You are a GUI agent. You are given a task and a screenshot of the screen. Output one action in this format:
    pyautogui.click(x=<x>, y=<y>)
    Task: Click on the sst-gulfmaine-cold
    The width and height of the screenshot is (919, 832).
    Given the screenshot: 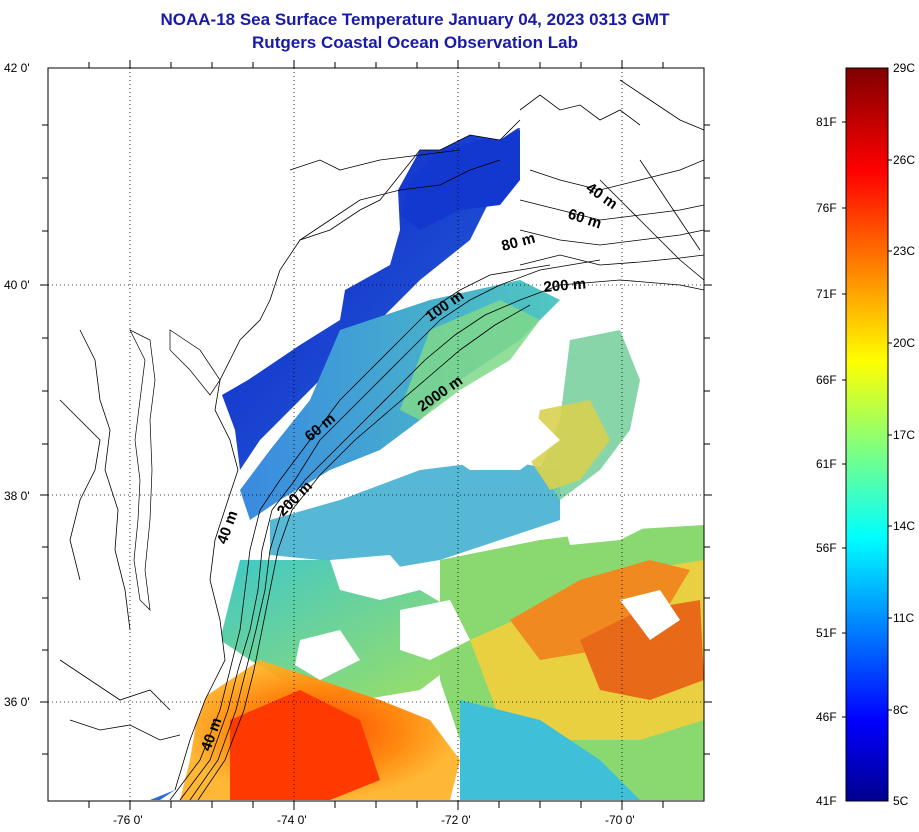 What is the action you would take?
    pyautogui.click(x=460, y=180)
    